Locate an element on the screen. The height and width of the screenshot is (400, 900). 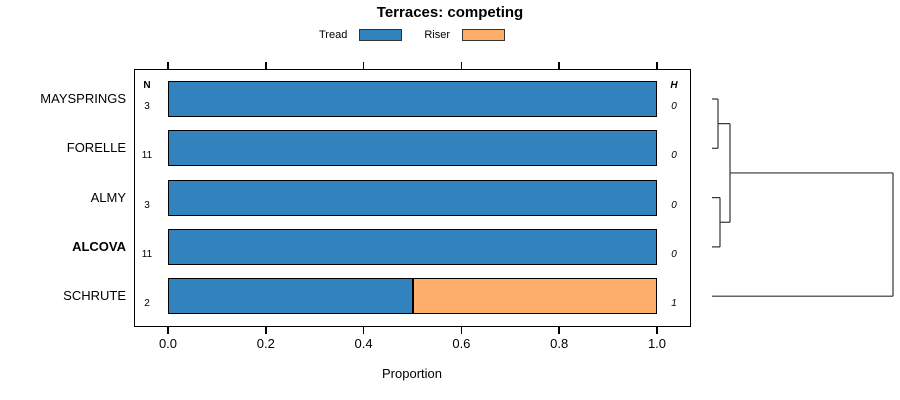
x-tick-label: 0.8 is located at coordinates (559, 343).